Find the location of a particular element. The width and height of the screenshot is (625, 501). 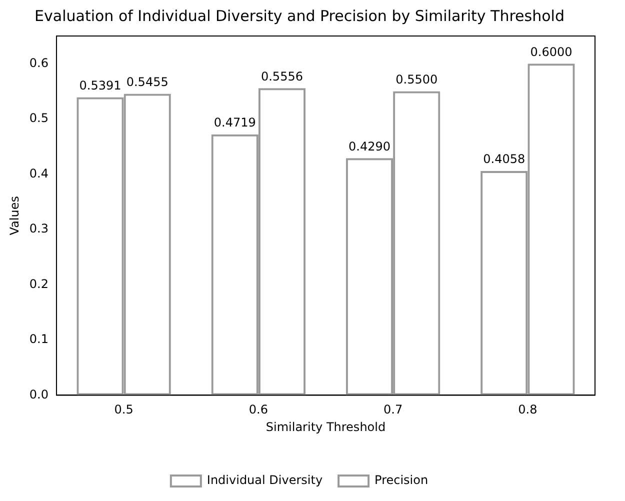

x-axis-title: Similarity Threshold is located at coordinates (326, 427).